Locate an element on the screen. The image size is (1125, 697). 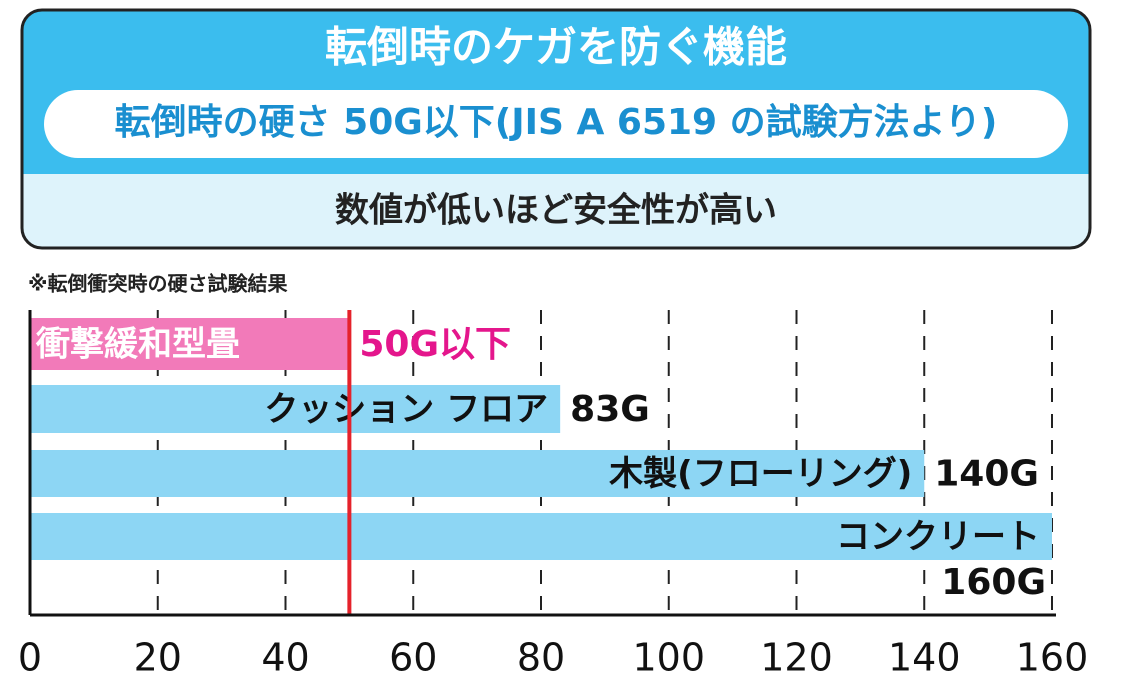
x-tick-label: 140 is located at coordinates (924, 658).